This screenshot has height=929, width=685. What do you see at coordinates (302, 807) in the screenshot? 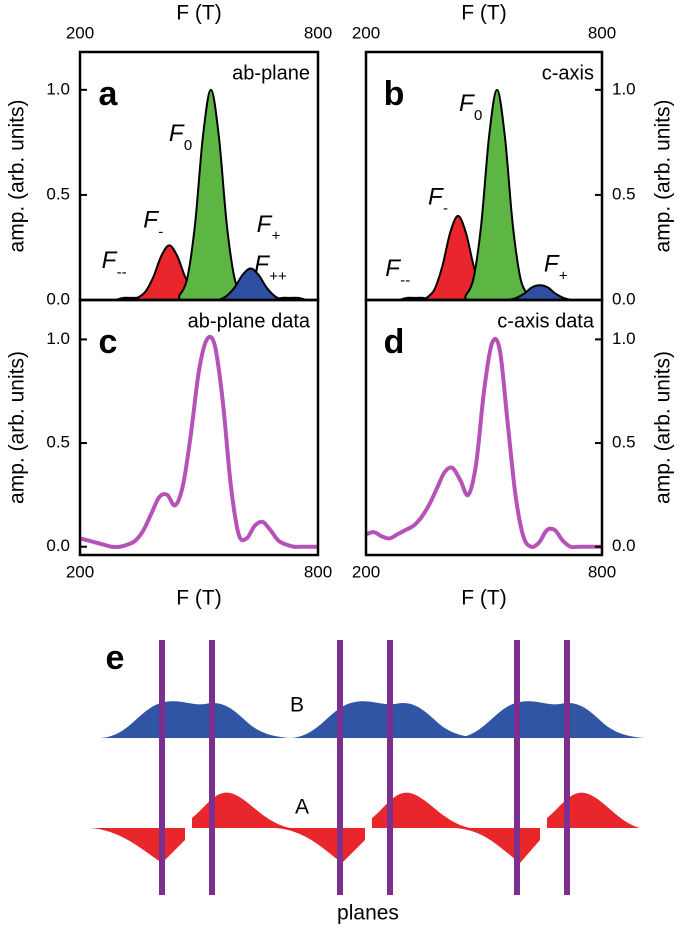
I see `wave-label: A` at bounding box center [302, 807].